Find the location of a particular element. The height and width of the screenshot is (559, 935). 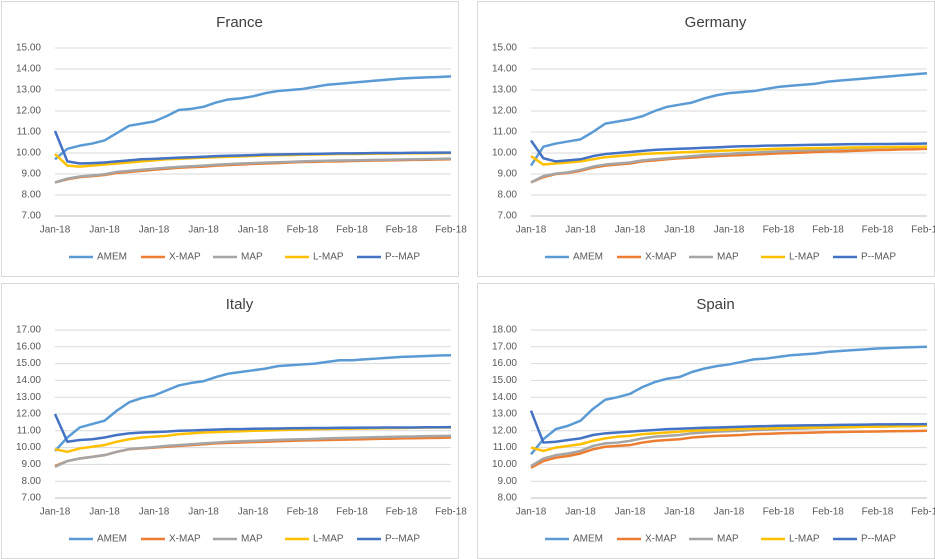

y-tick-label: 18.00 is located at coordinates (504, 330).